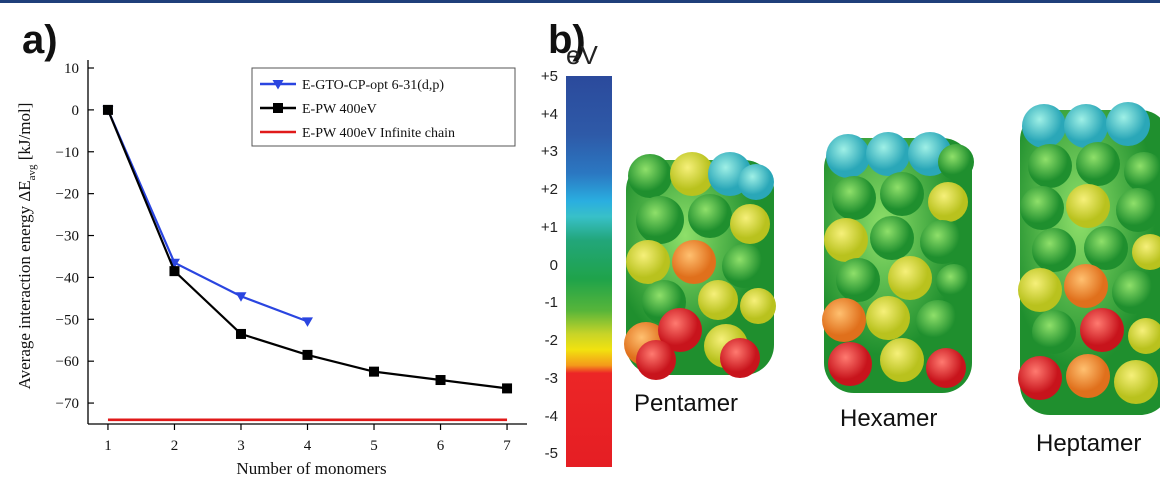 The width and height of the screenshot is (1160, 482). Describe the element at coordinates (580, 1) in the screenshot. I see `top-border-line` at that location.